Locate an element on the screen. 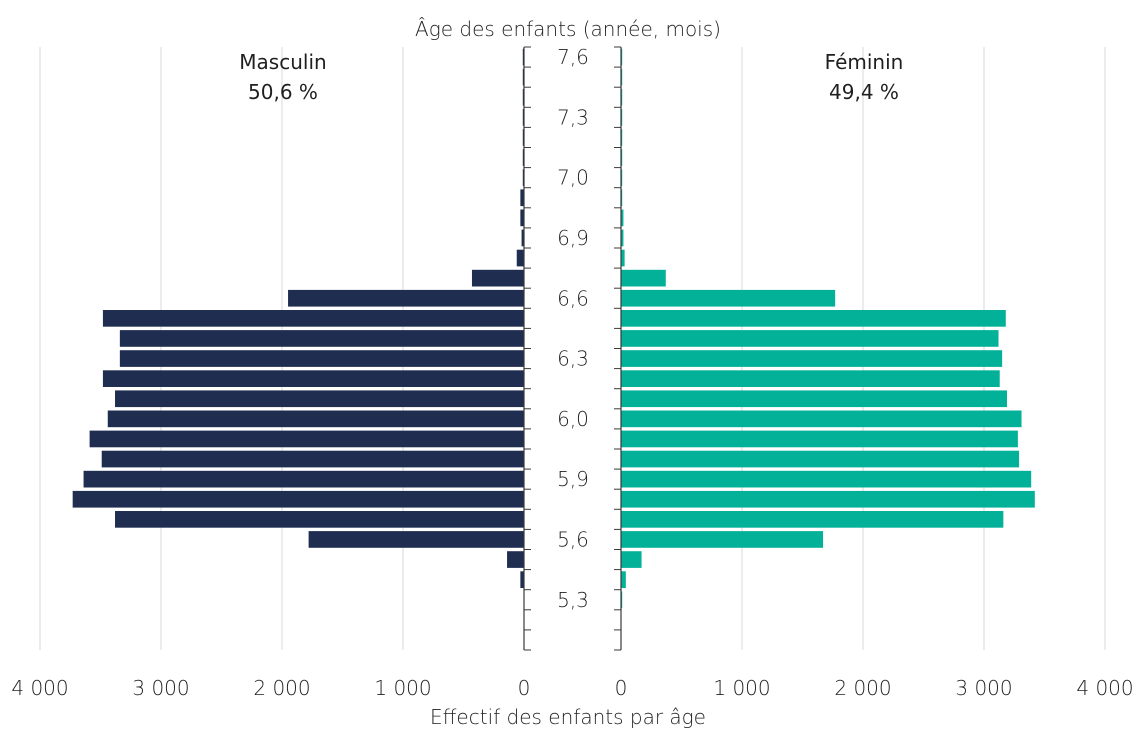 The image size is (1136, 729). female-x-tick-label-3: 3 000 is located at coordinates (983, 688).